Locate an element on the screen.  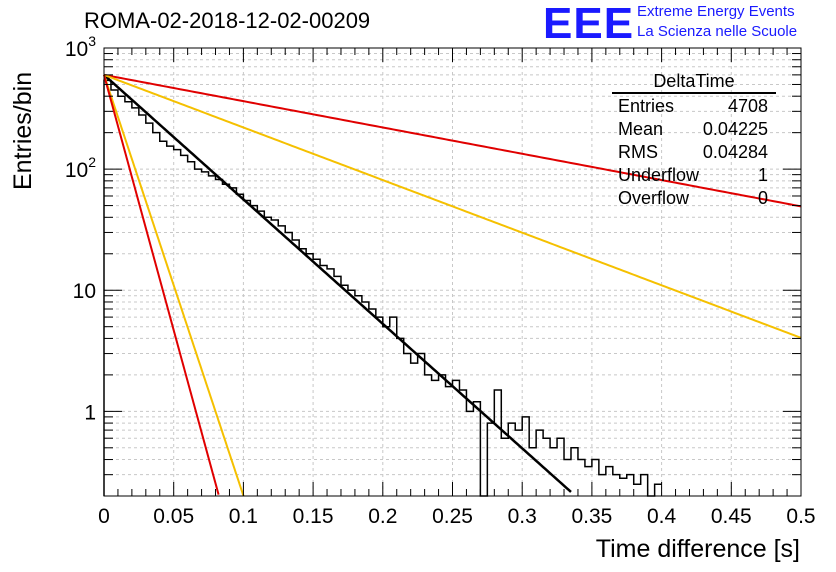
y-tick-label: 10 is located at coordinates (84, 291).